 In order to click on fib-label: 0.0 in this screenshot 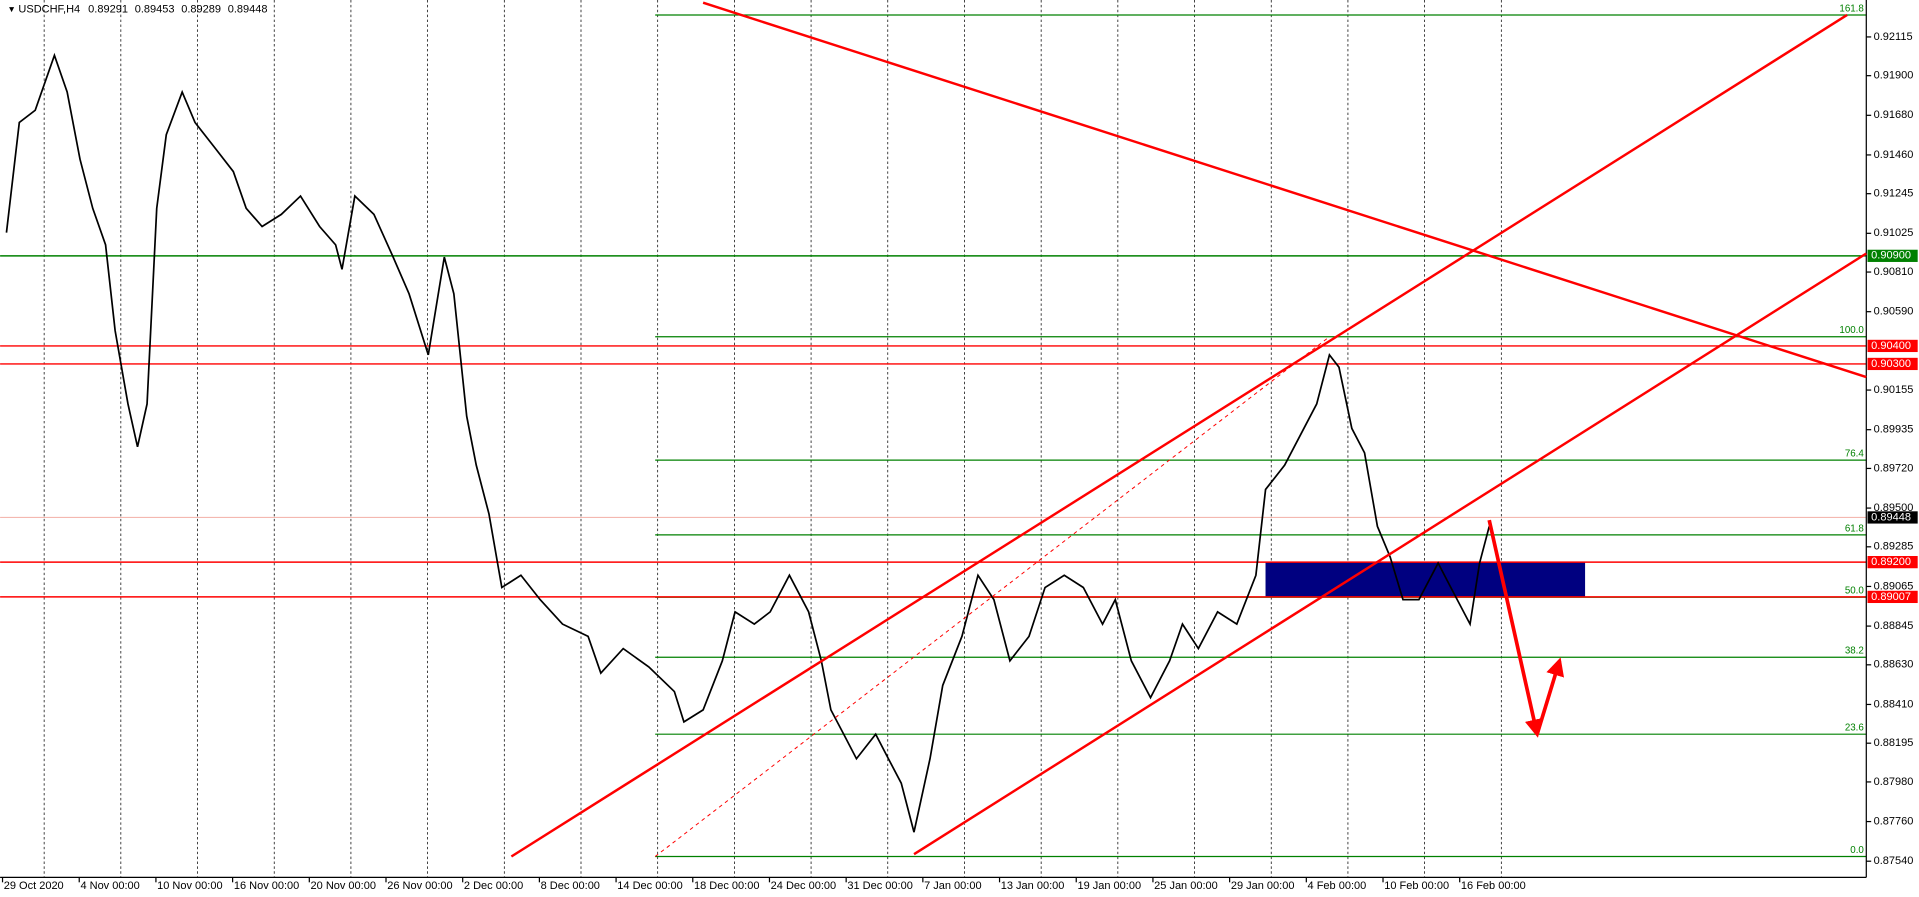, I will do `click(1857, 850)`.